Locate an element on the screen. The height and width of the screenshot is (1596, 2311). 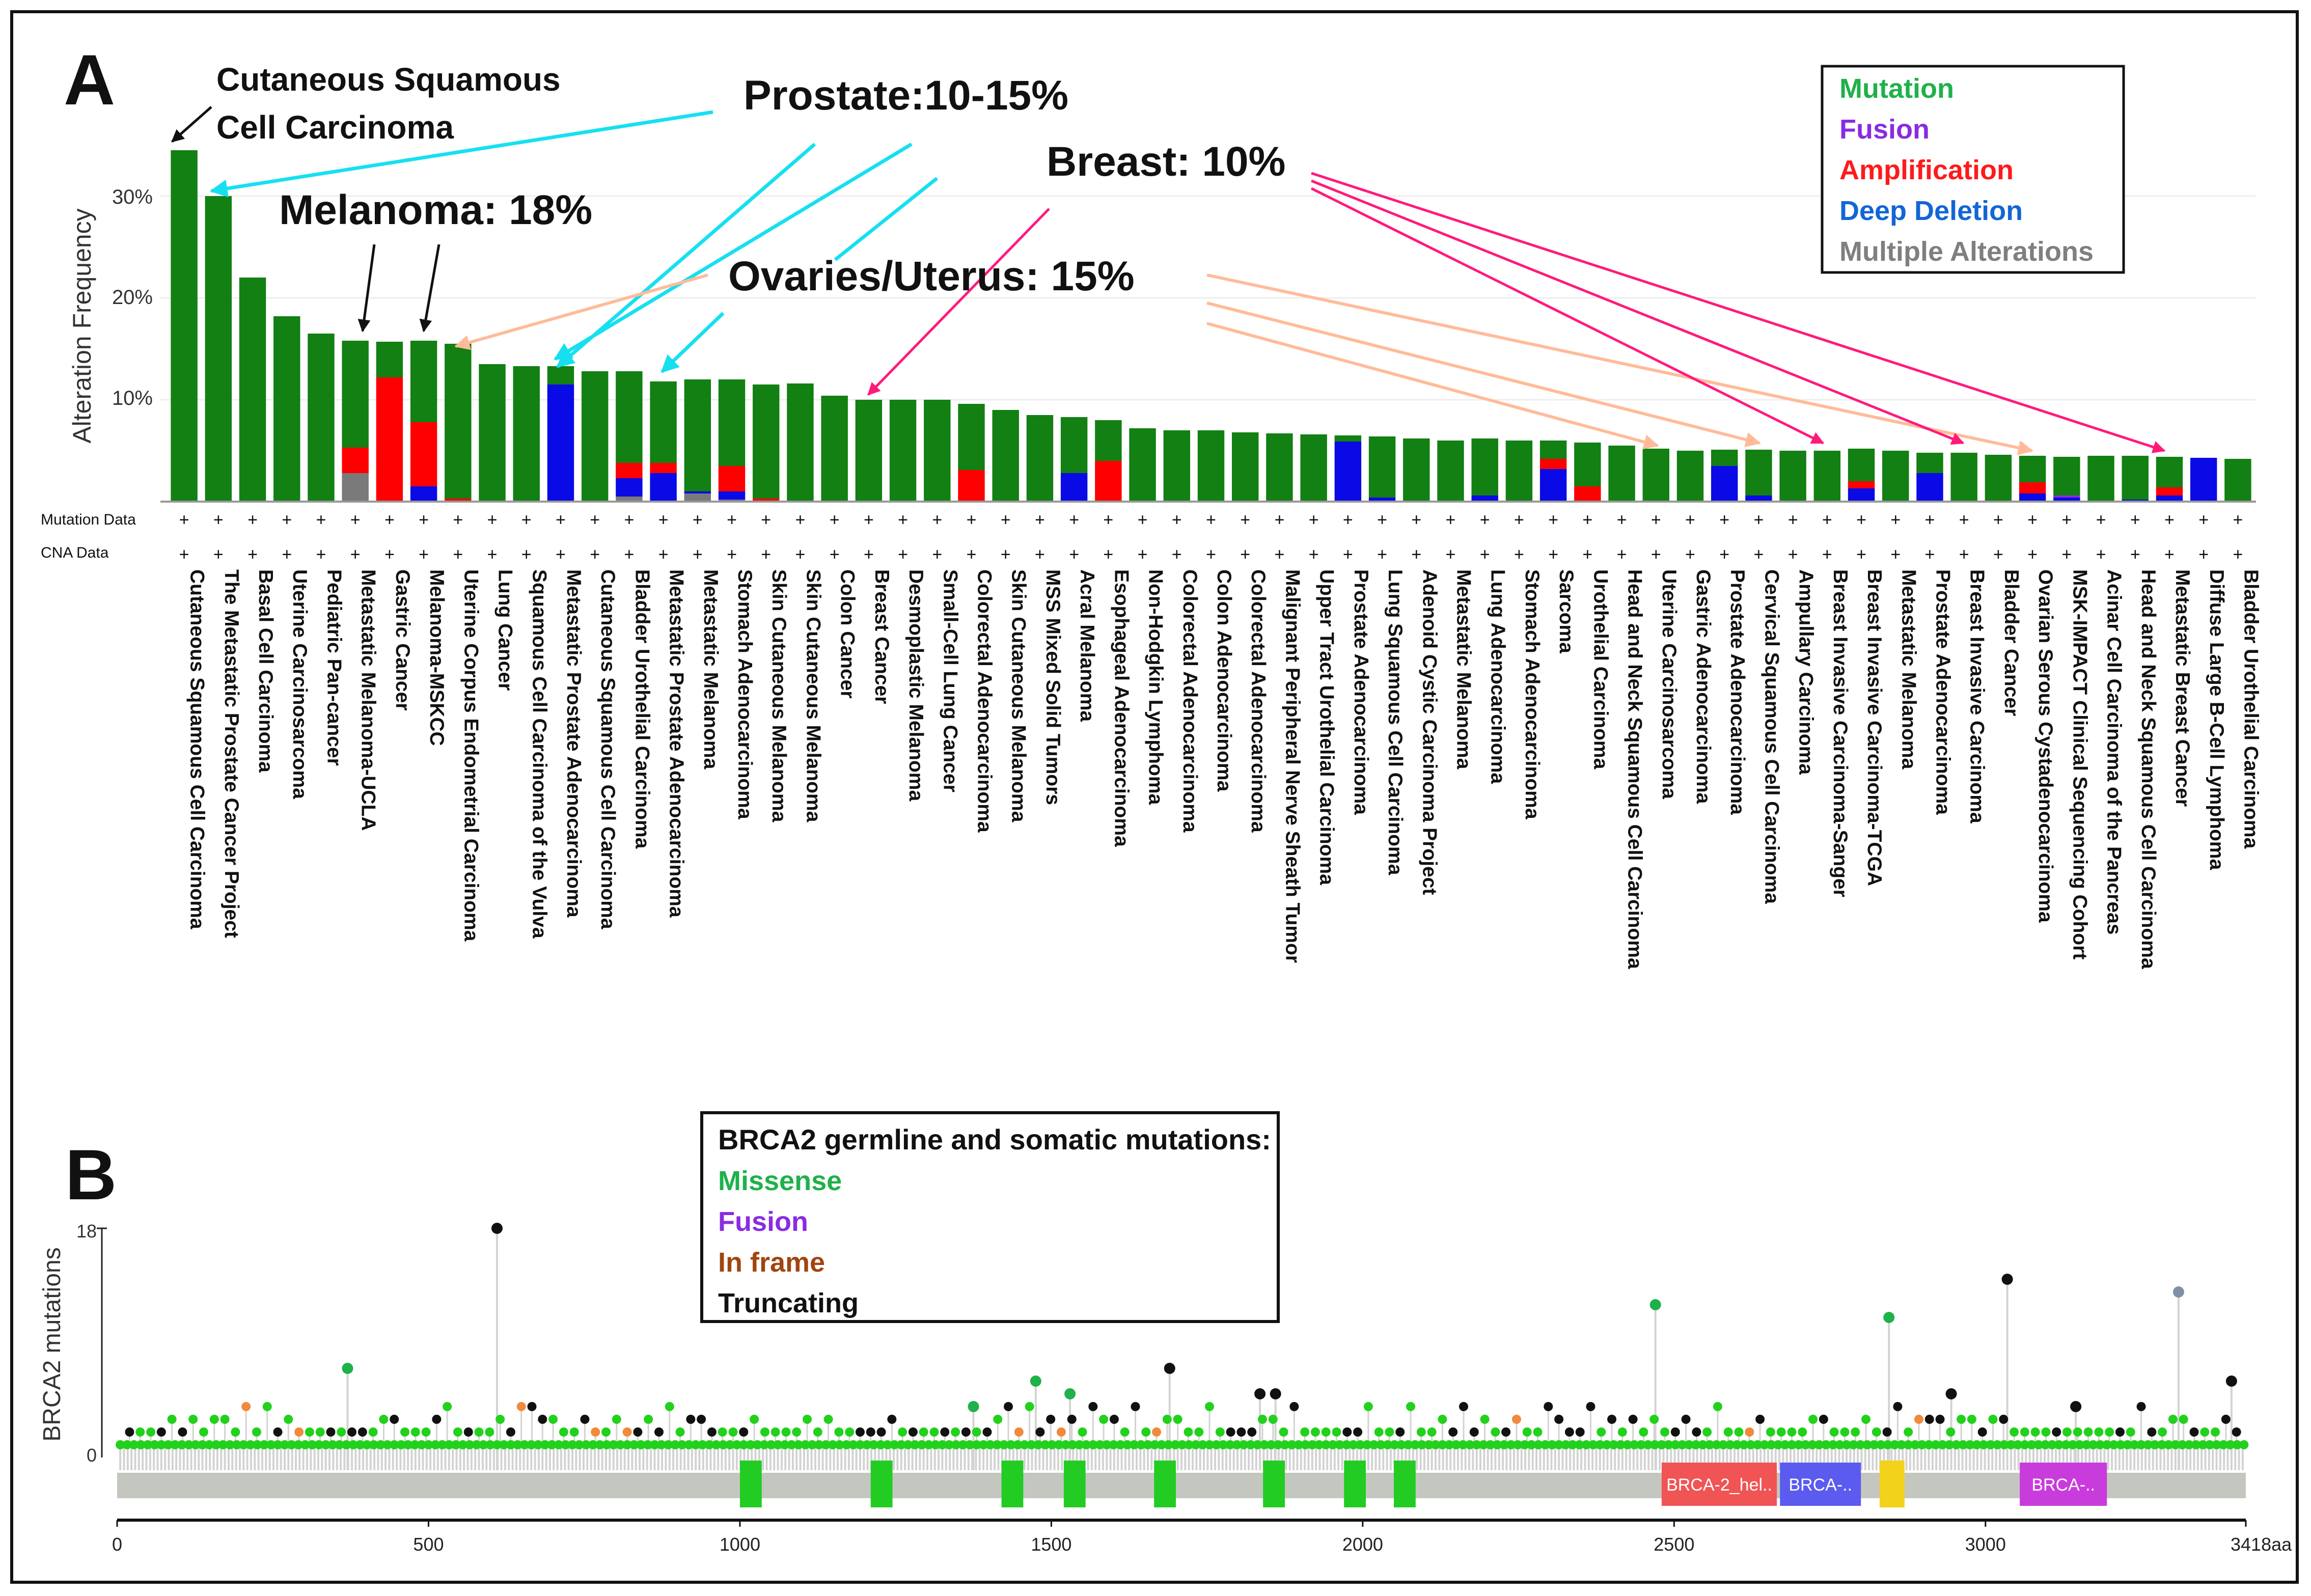
bar-35-deep_deletion is located at coordinates (1382, 500).